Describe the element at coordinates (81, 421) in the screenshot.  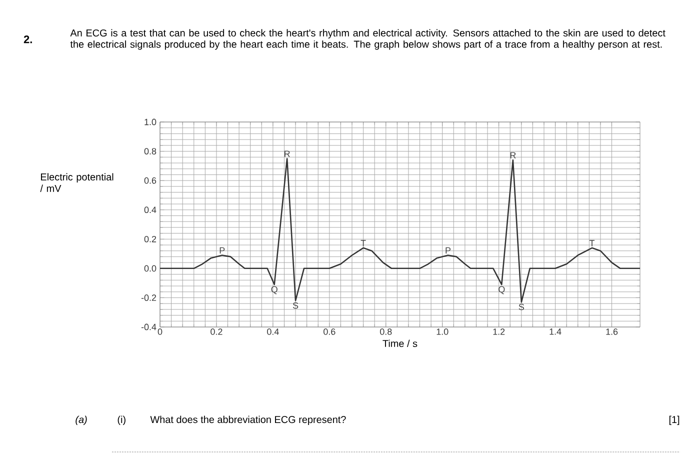
I see `text: (a)` at that location.